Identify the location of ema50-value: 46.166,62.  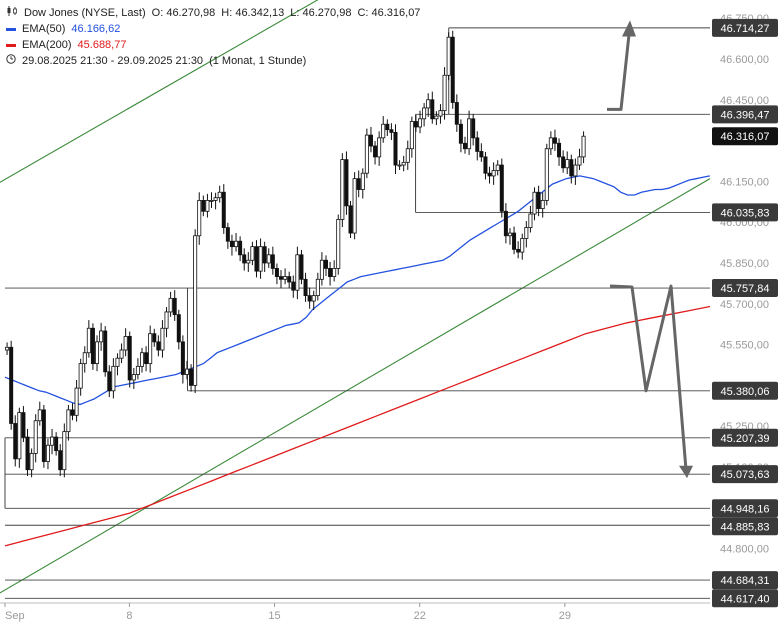
(96, 29).